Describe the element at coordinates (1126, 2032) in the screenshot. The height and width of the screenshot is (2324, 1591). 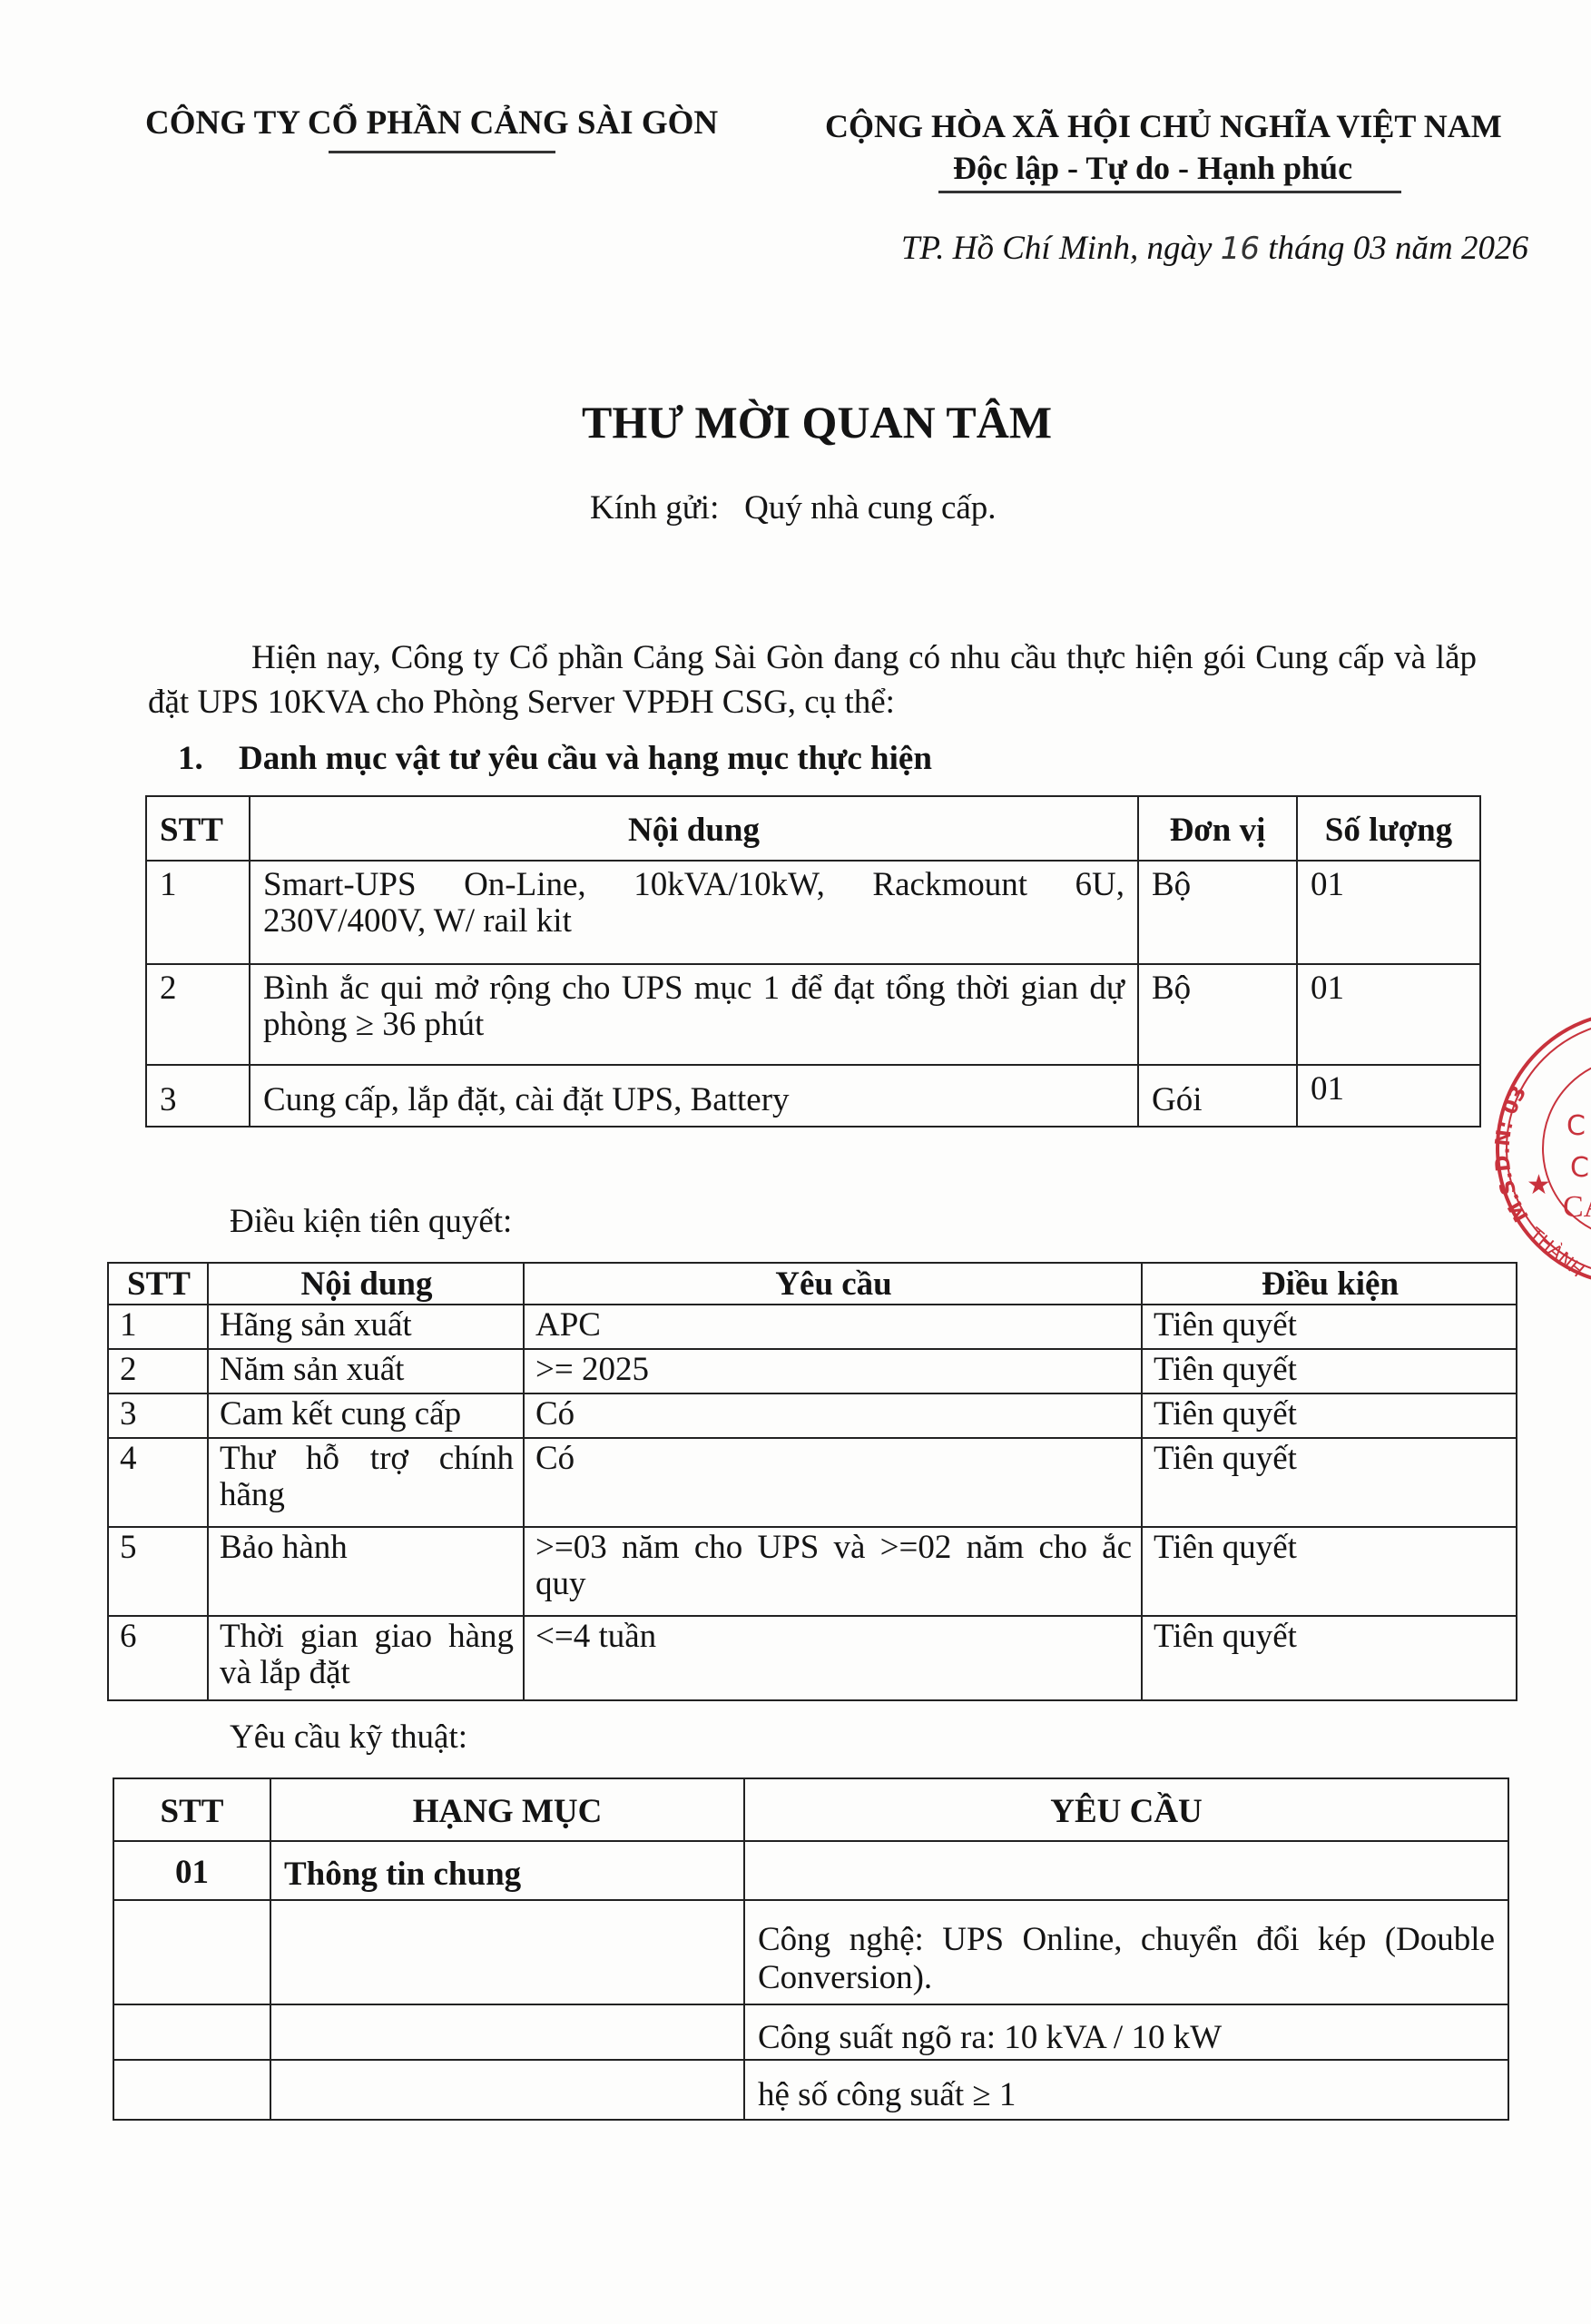
I see `cell: Công suất ngõ ra: 10 kVA / 10 kW` at that location.